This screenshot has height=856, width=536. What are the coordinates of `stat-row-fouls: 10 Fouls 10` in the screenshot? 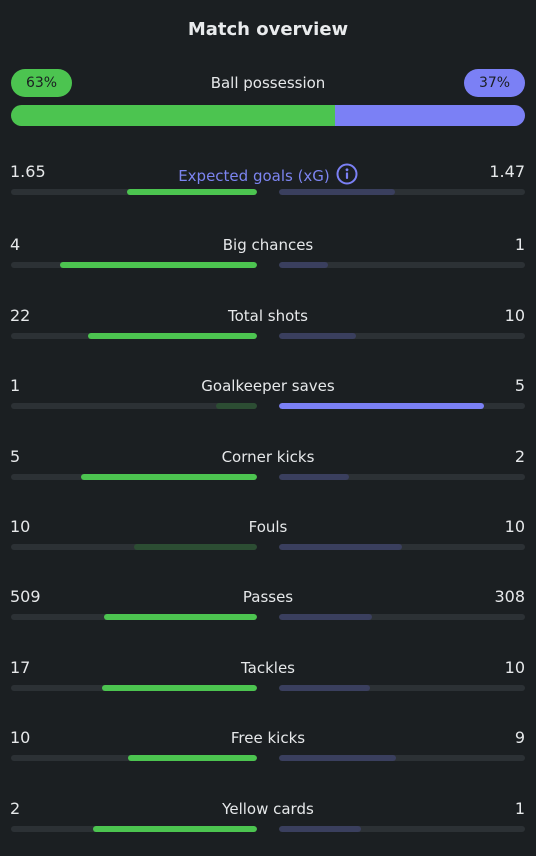 It's located at (268, 543).